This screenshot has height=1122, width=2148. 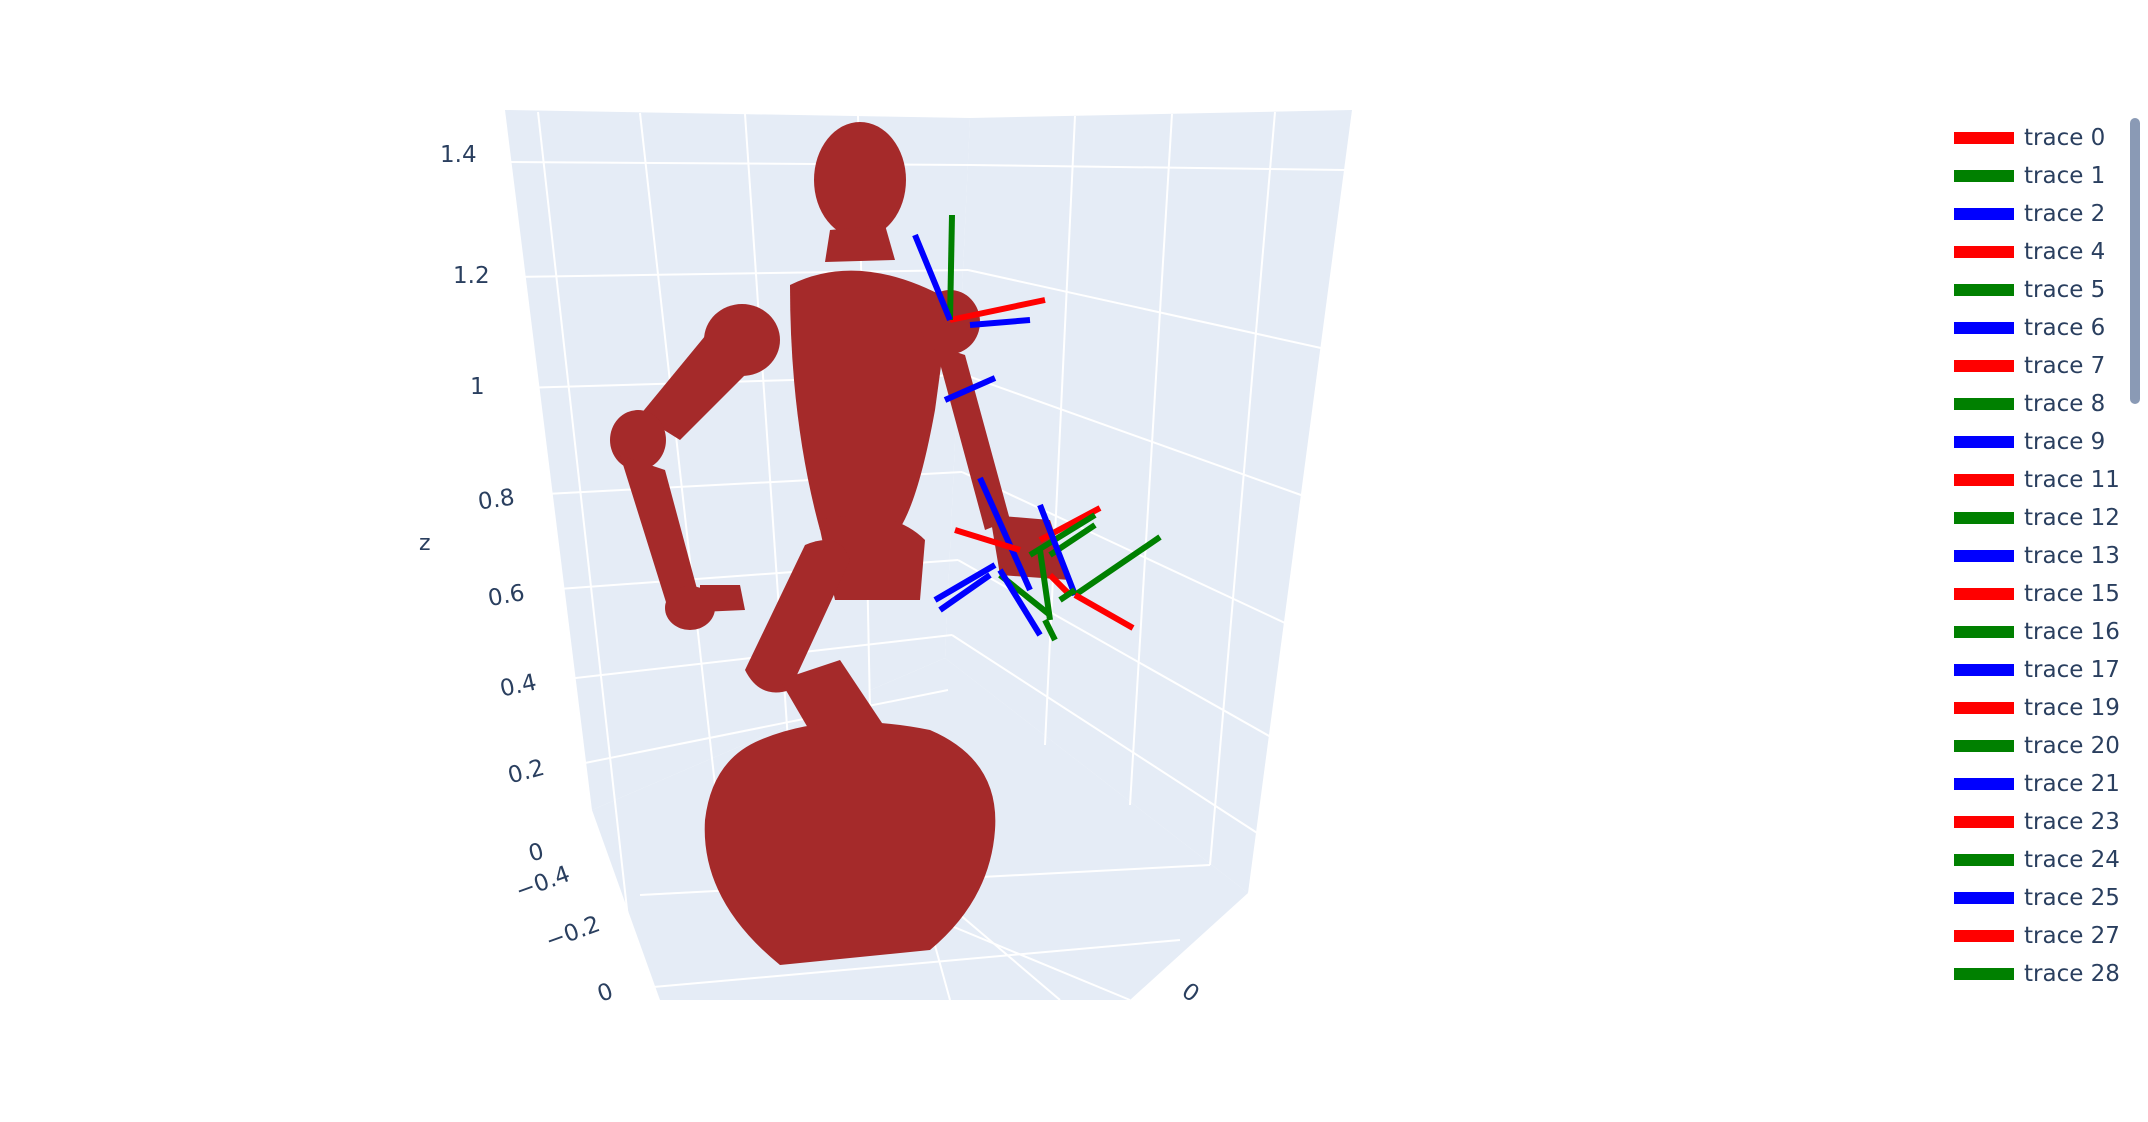 I want to click on legend-item: trace 19, so click(x=2030, y=708).